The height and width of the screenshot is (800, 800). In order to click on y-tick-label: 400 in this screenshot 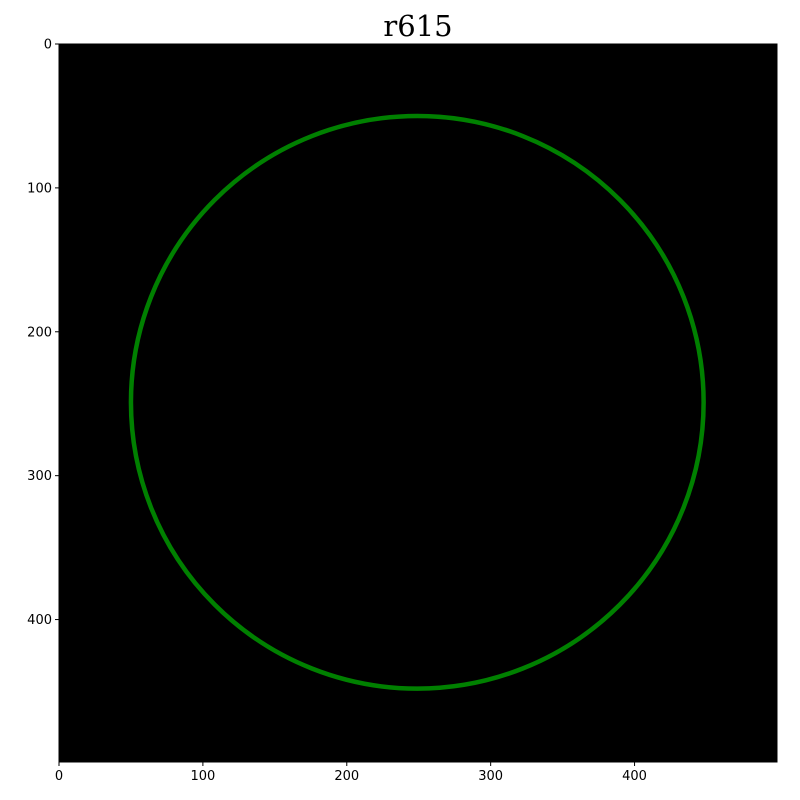, I will do `click(39, 620)`.